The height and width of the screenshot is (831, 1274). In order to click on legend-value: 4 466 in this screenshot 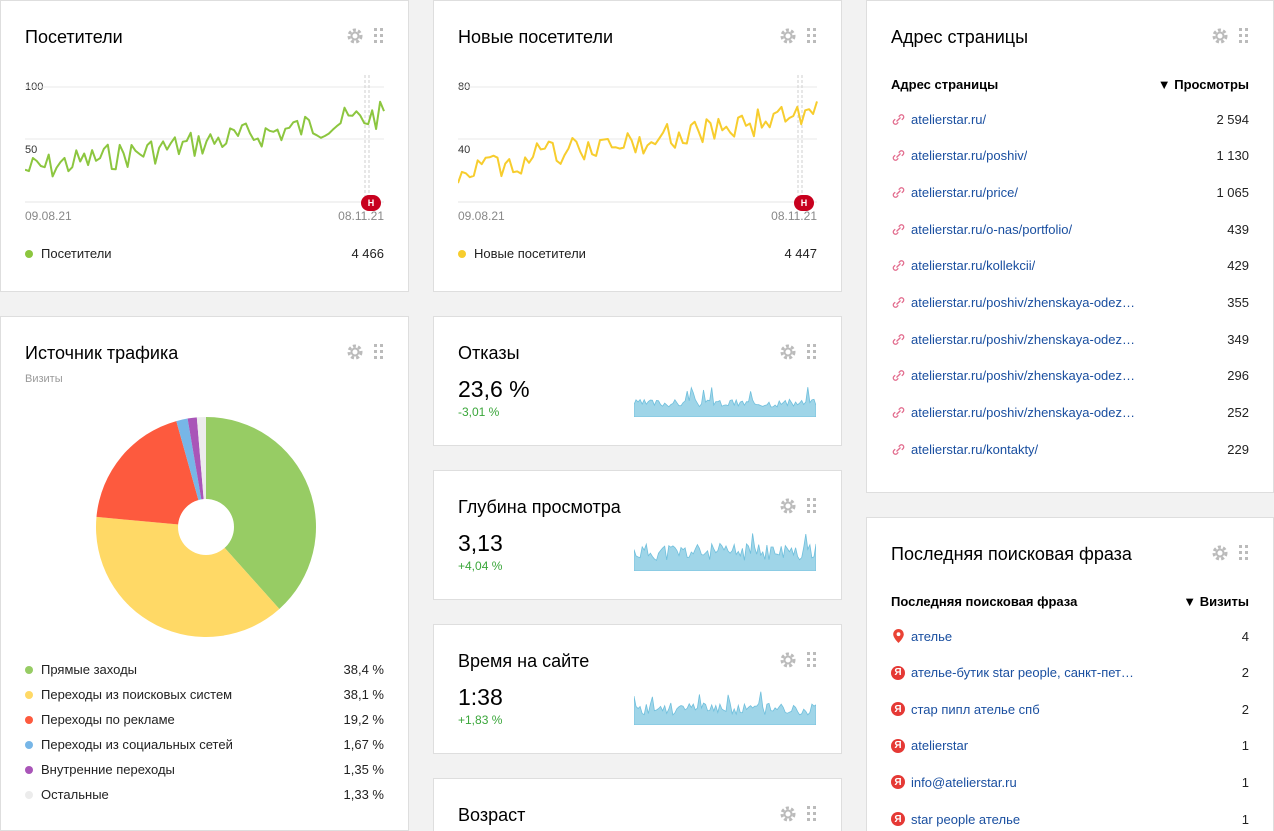, I will do `click(367, 253)`.